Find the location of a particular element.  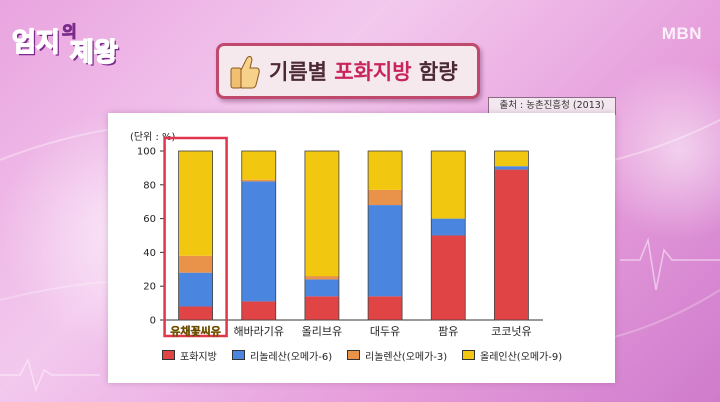

show-logo-text-2: 의 is located at coordinates (70, 32).